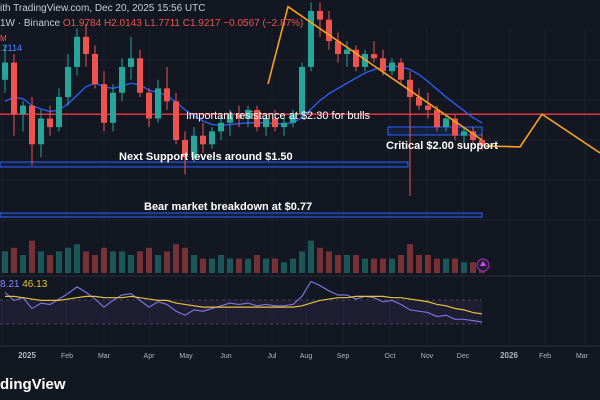 Image resolution: width=600 pixels, height=400 pixels. Describe the element at coordinates (241, 215) in the screenshot. I see `bear-breakdown-box` at that location.